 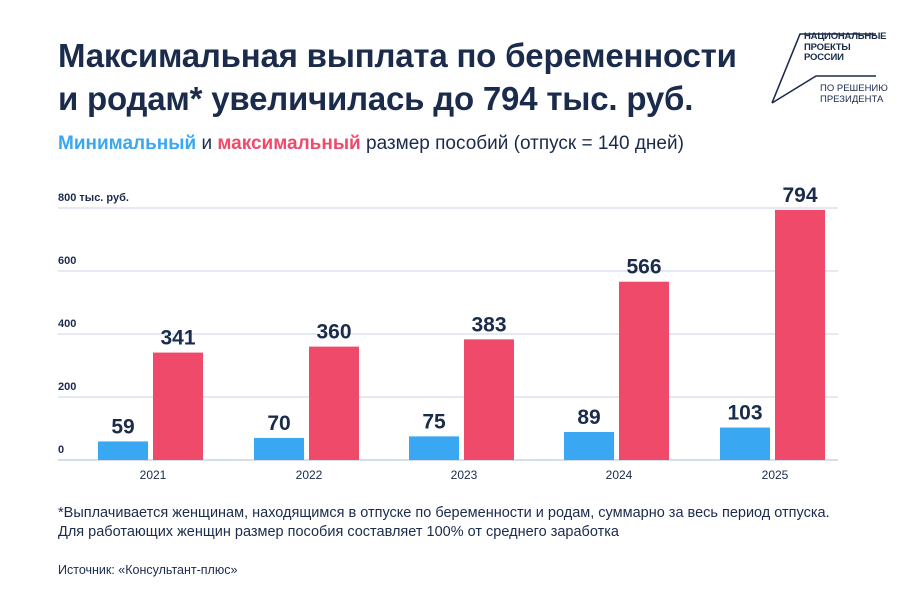 I want to click on y-tick-label-0: 0, so click(x=61, y=450).